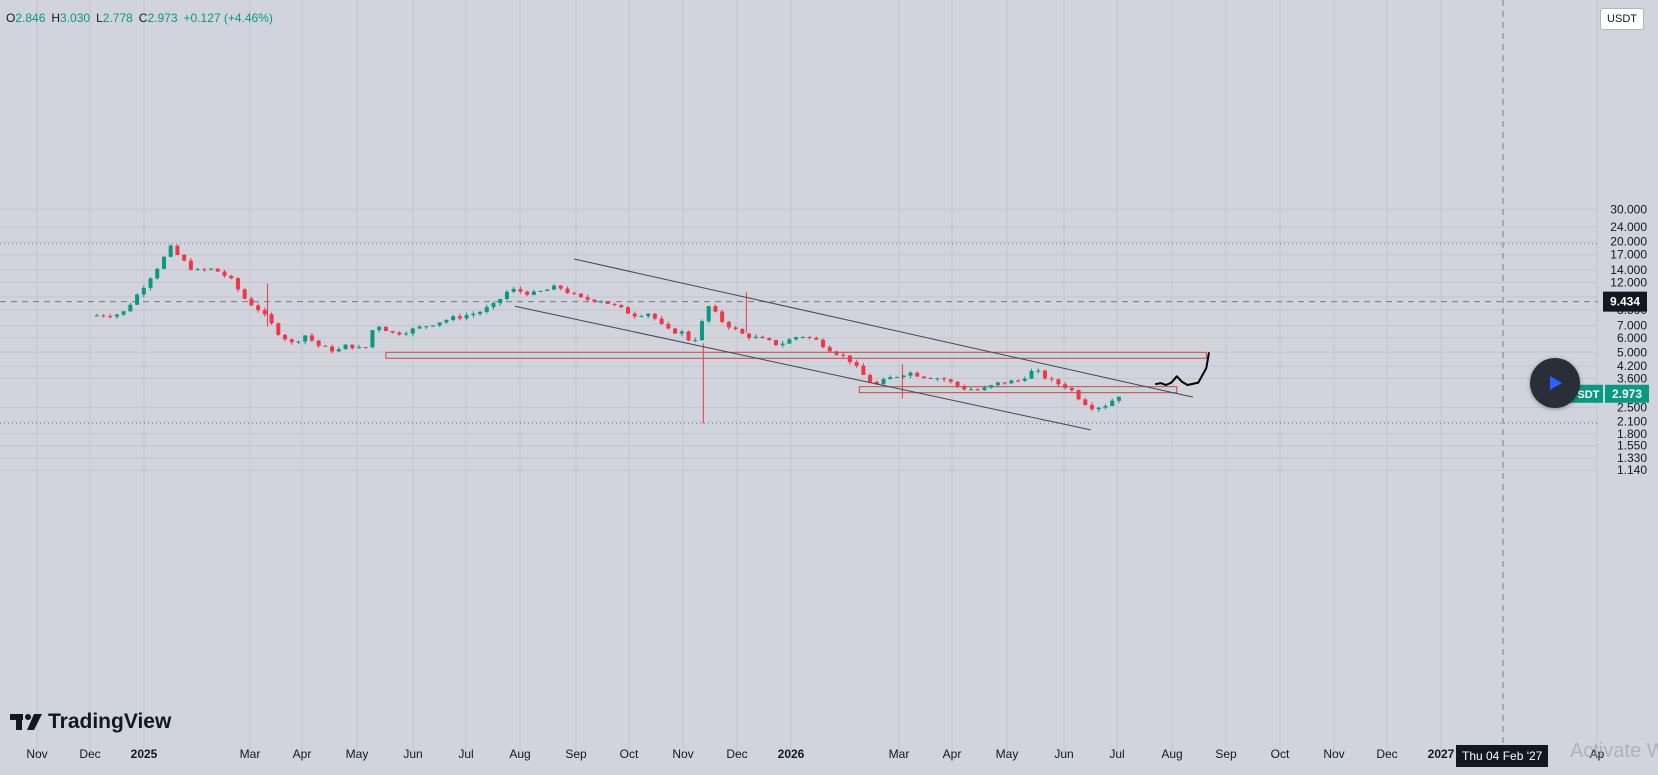 The height and width of the screenshot is (775, 1658). I want to click on crosshair-date-label: Thu 04 Feb '27, so click(1502, 756).